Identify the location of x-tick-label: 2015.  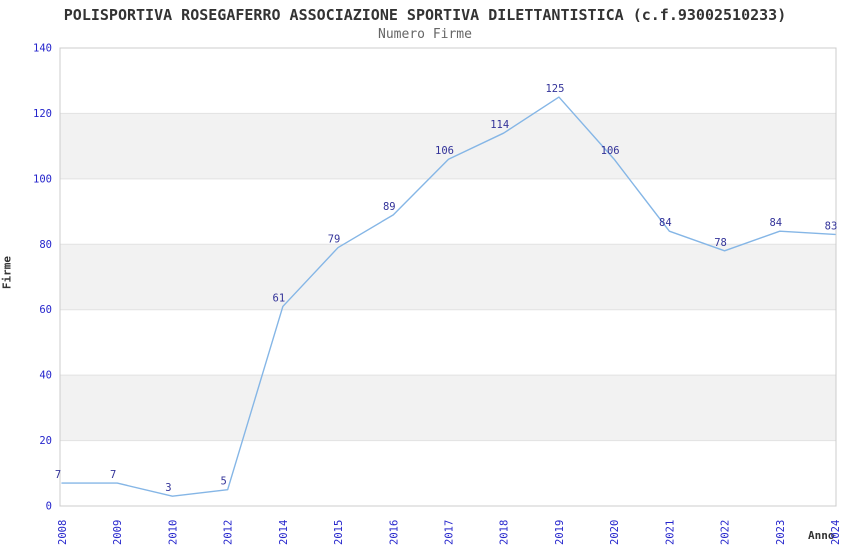
(339, 532).